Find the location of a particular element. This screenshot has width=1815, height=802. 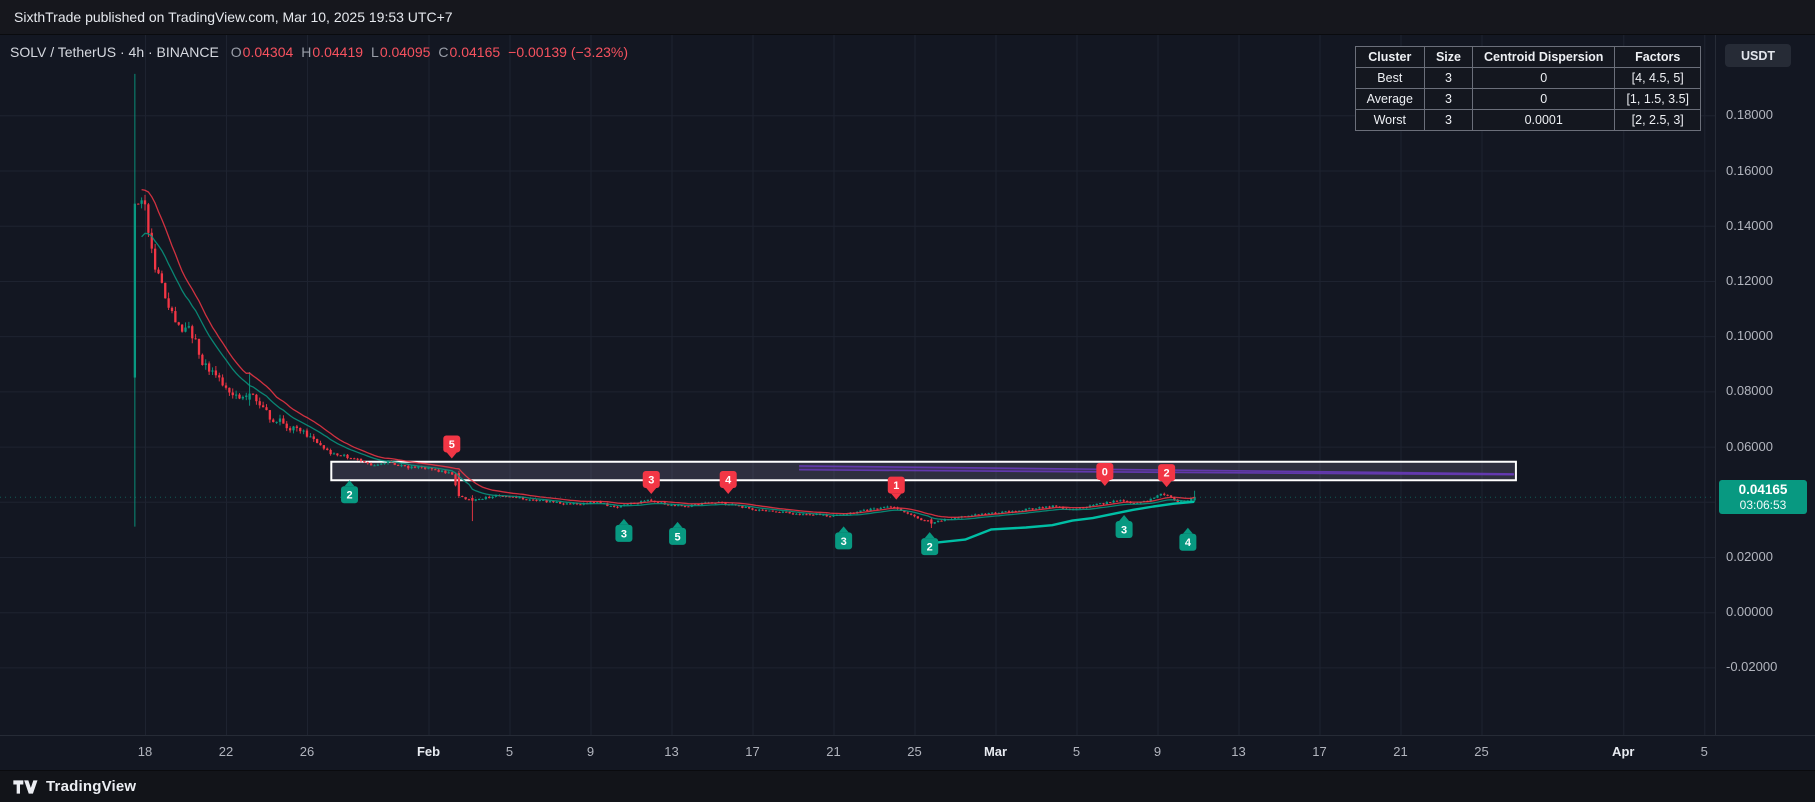

table-row: Best 3 0 [4, 4.5, 5] is located at coordinates (1527, 78).